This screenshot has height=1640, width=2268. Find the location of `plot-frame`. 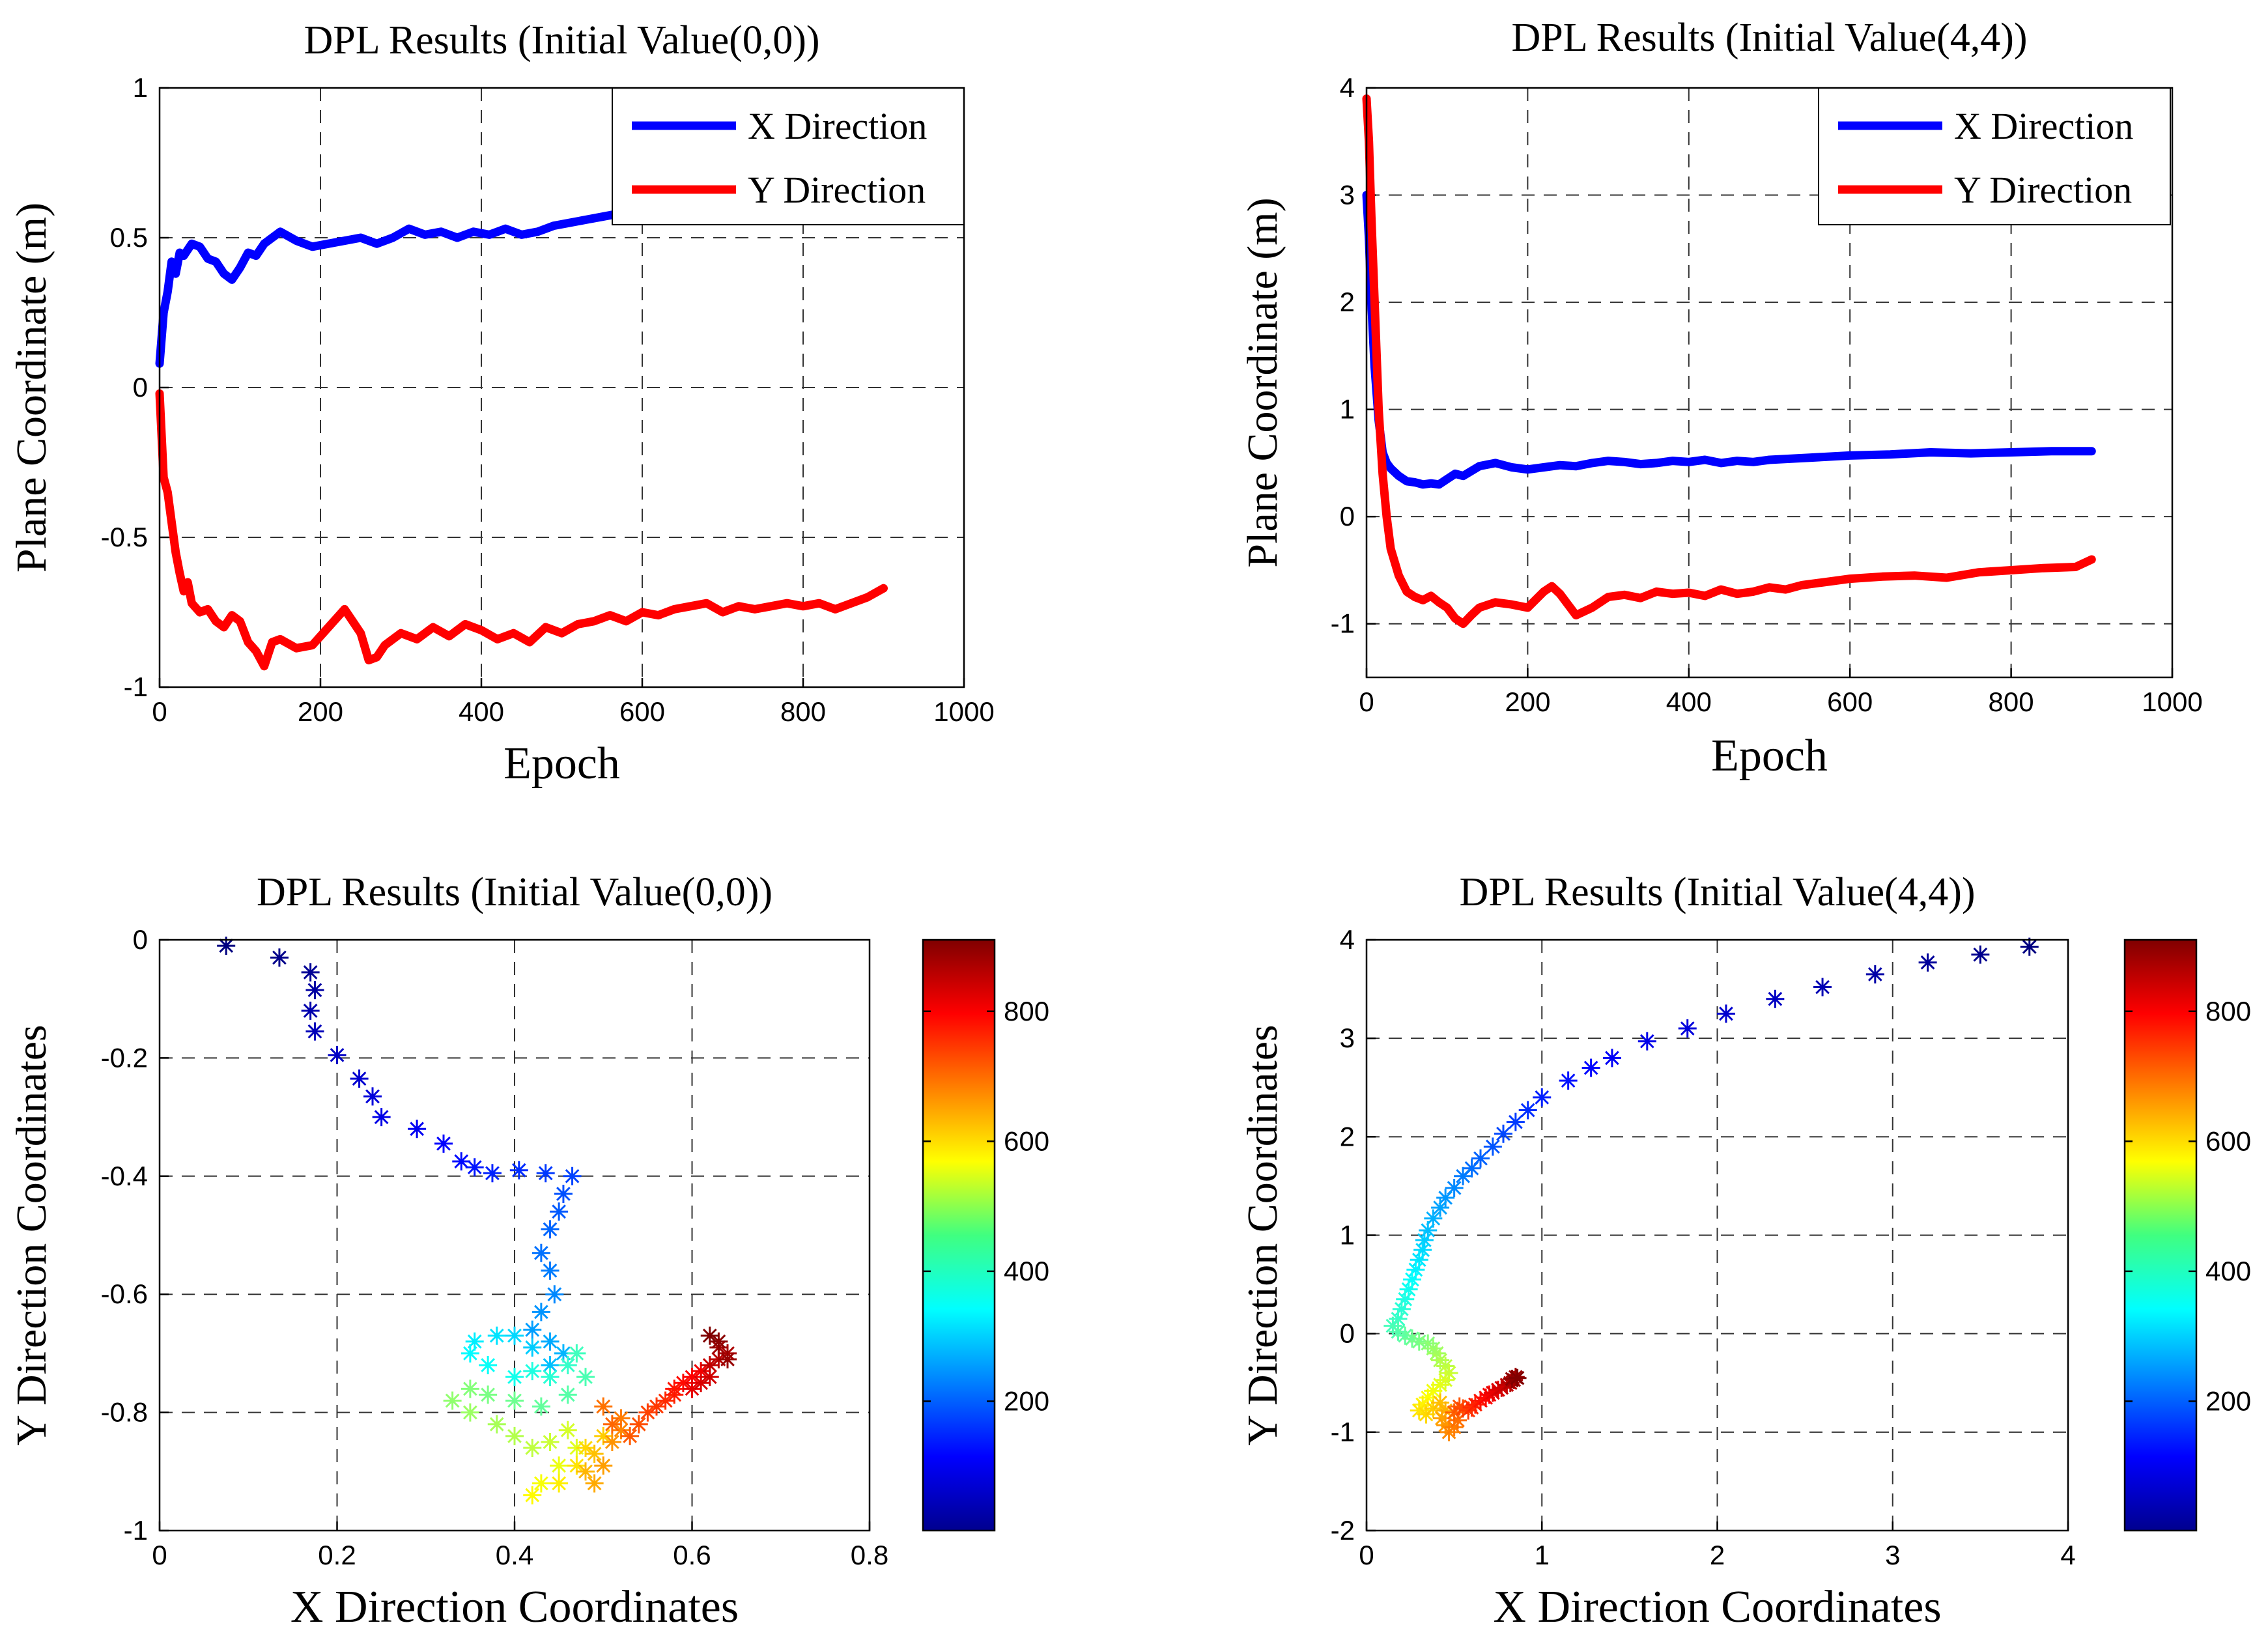

plot-frame is located at coordinates (1769, 383).